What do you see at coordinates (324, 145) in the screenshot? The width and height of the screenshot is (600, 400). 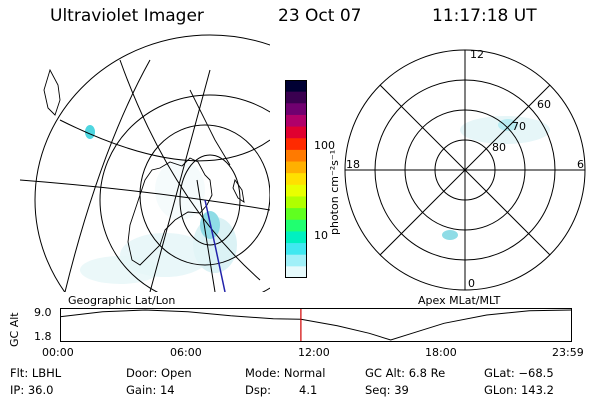 I see `colorbar-tick-100: 100` at bounding box center [324, 145].